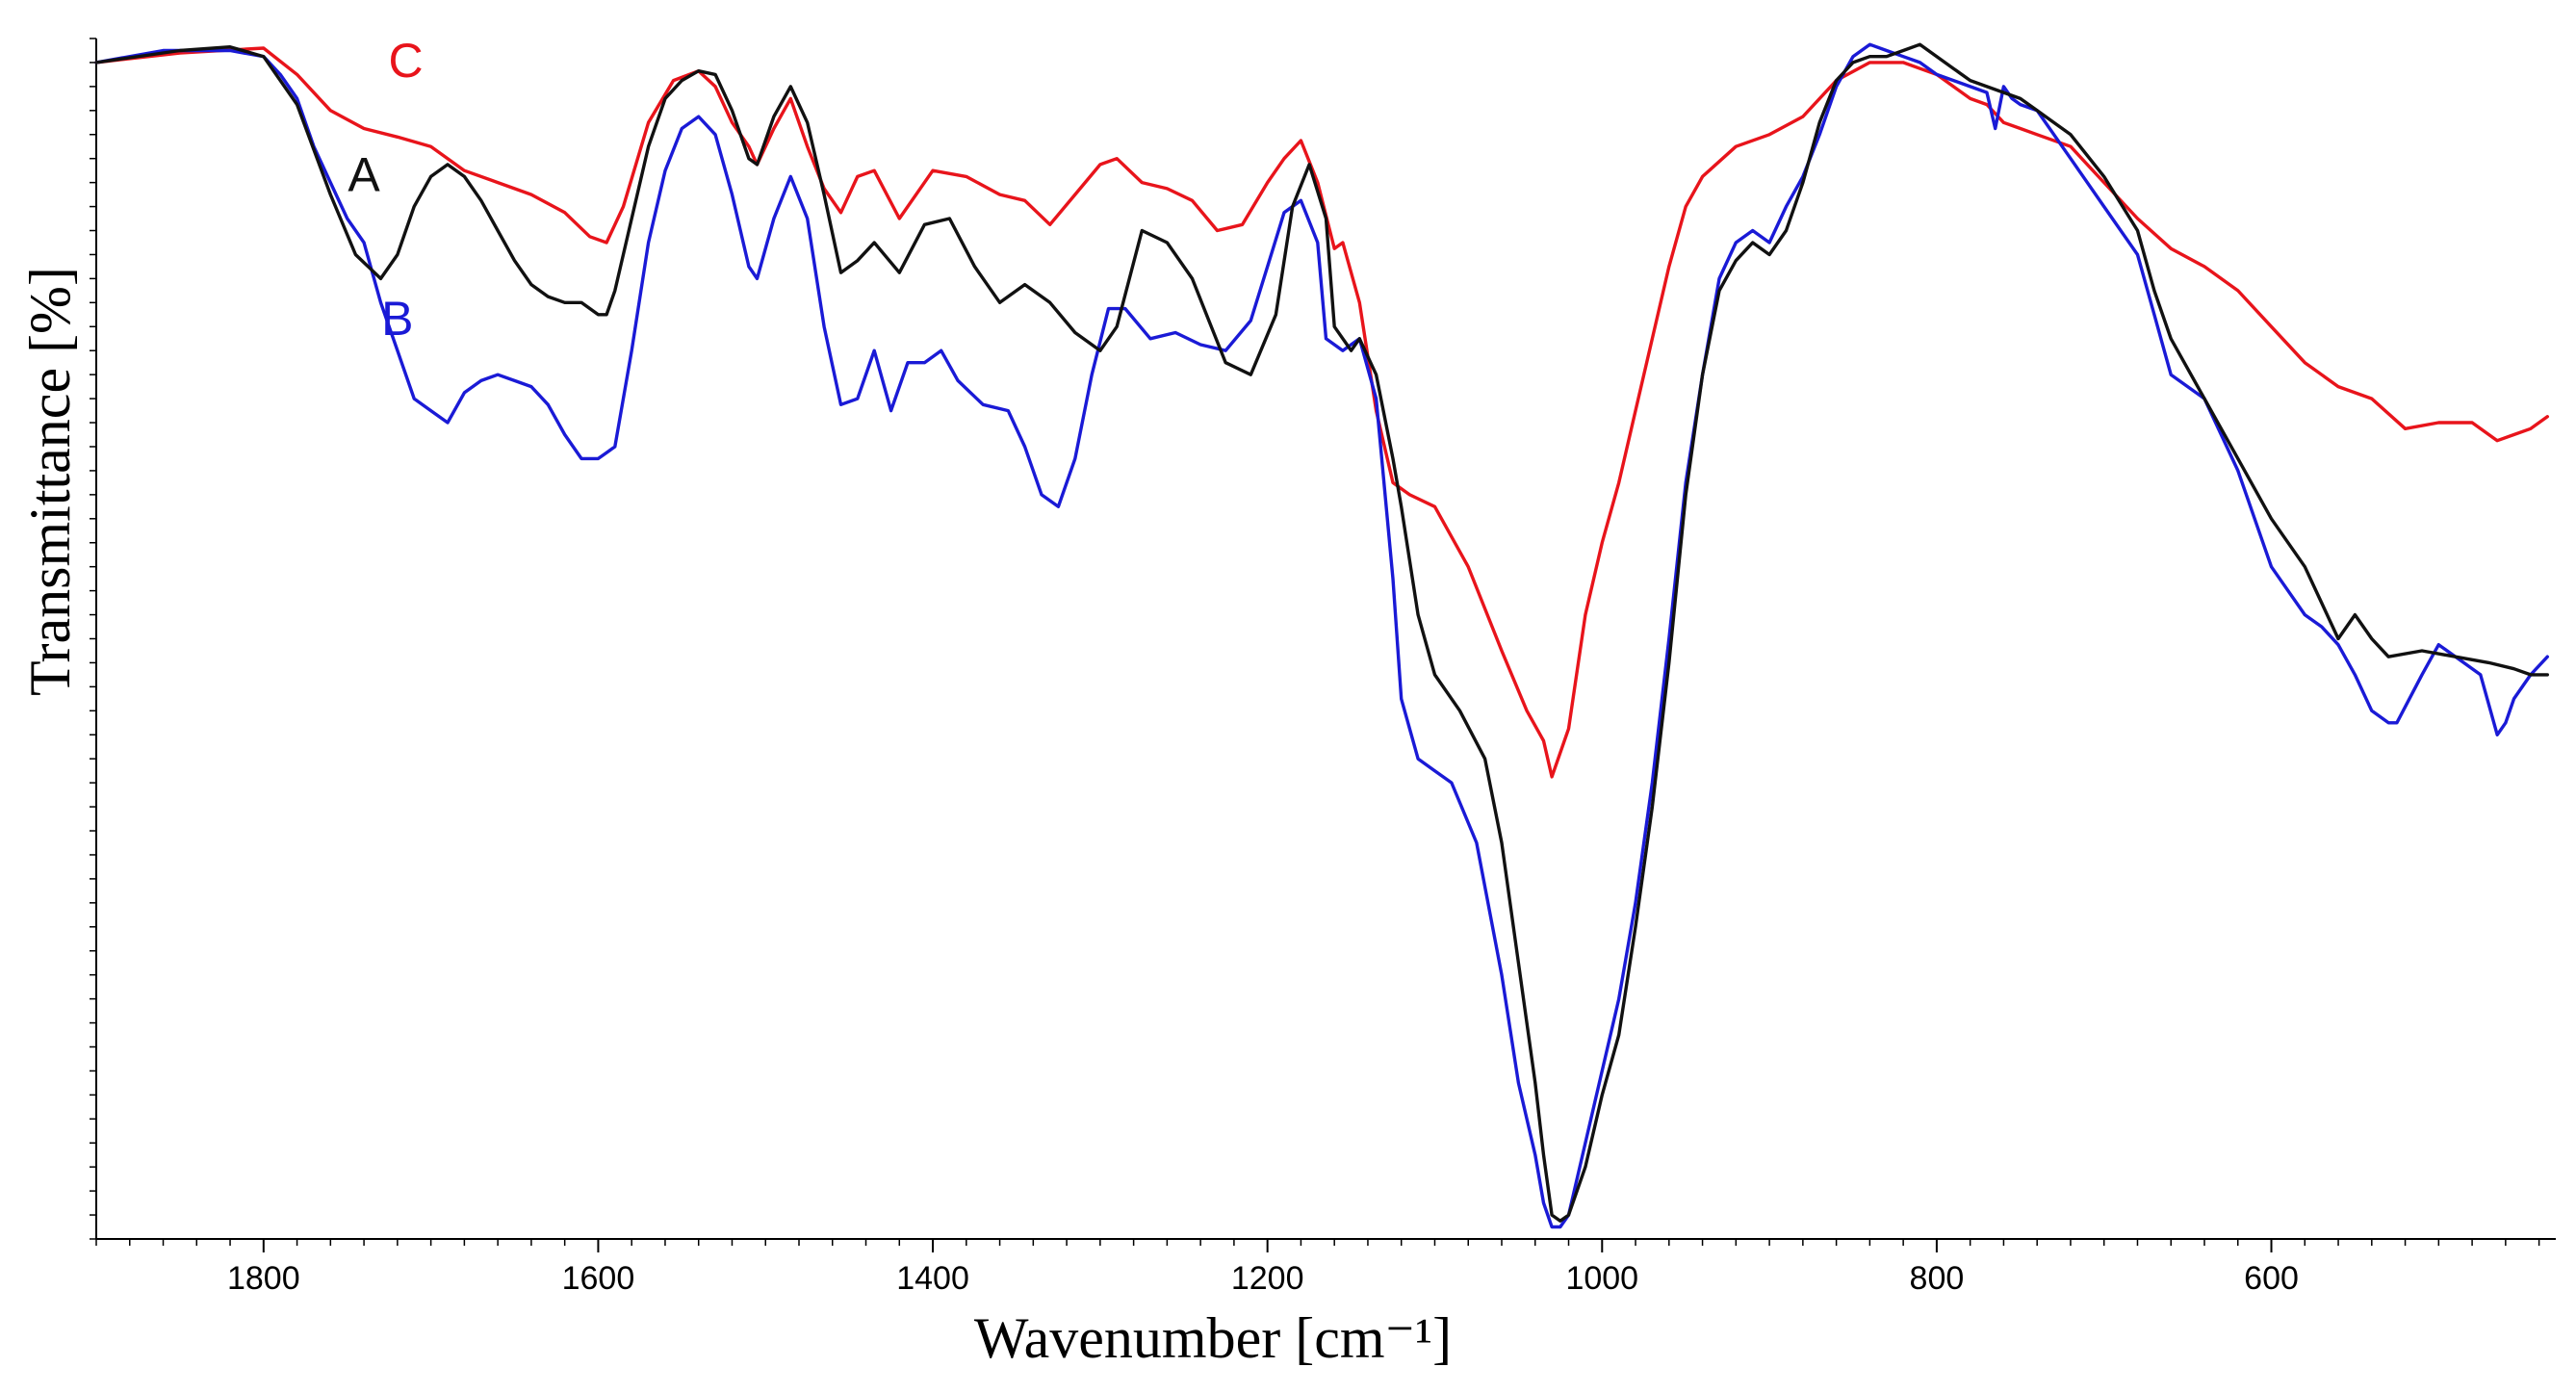 The image size is (2576, 1393). Describe the element at coordinates (1213, 1338) in the screenshot. I see `x-axis-title: Wavenumber [cm⁻¹]` at that location.